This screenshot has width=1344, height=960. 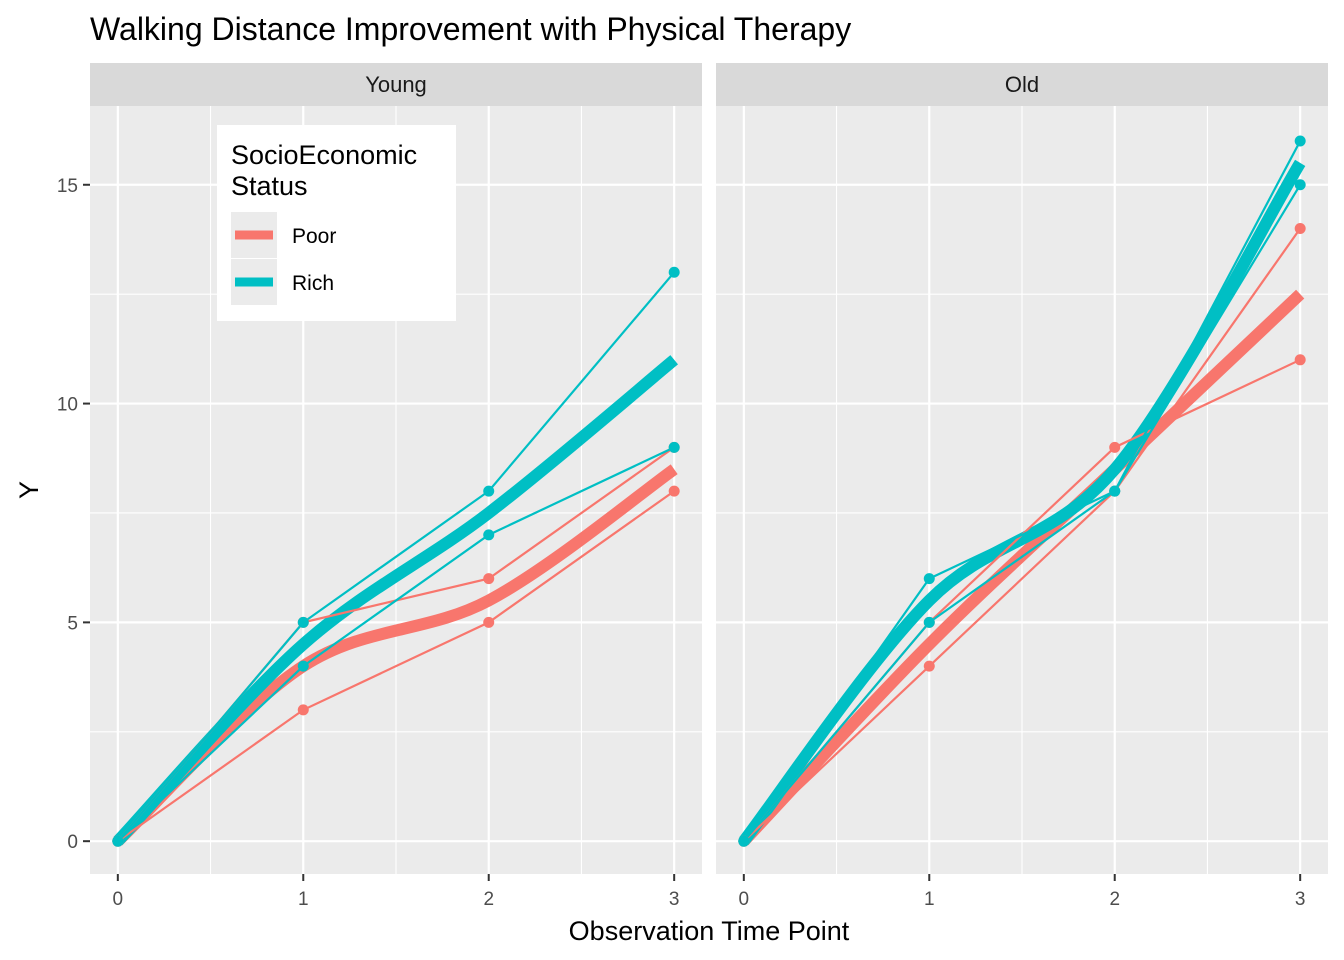 I want to click on strip-label: Young, so click(x=396, y=84).